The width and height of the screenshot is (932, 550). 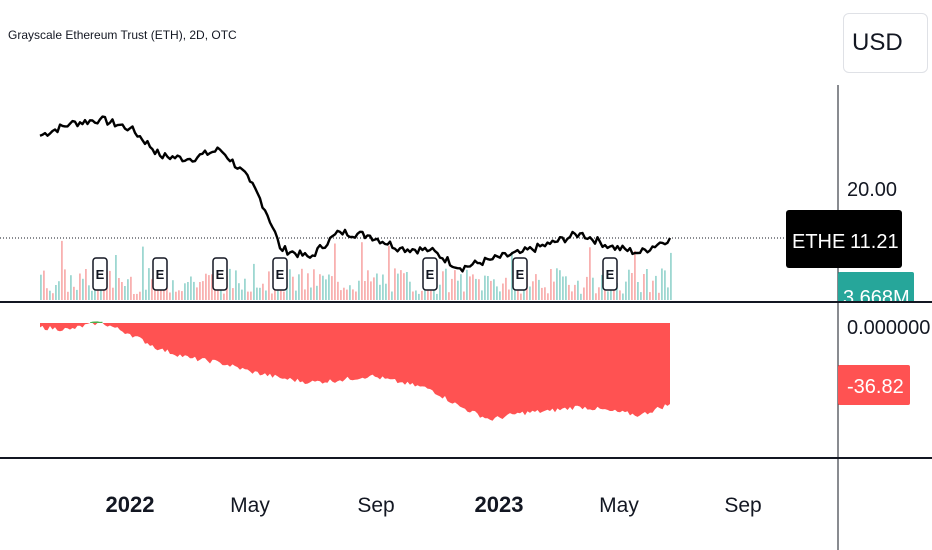 I want to click on earnings-marker-label-0: E, so click(x=100, y=274).